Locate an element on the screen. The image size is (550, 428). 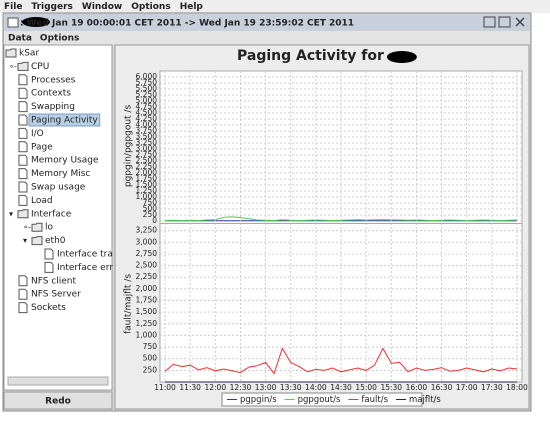
tree-label: Interface err is located at coordinates (85, 268).